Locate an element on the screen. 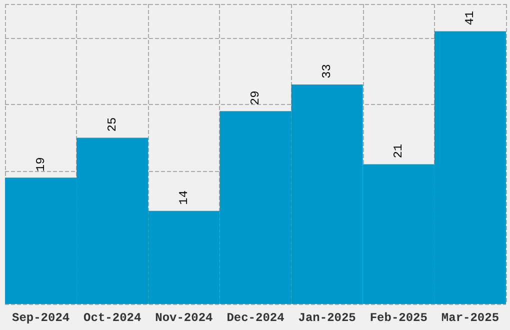 Image resolution: width=510 pixels, height=330 pixels. x-tick-label: Mar-2025 is located at coordinates (470, 318).